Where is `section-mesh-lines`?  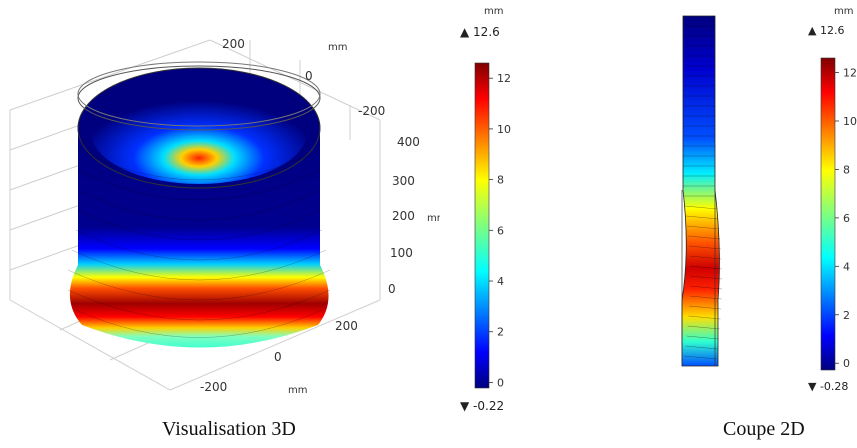
section-mesh-lines is located at coordinates (703, 192).